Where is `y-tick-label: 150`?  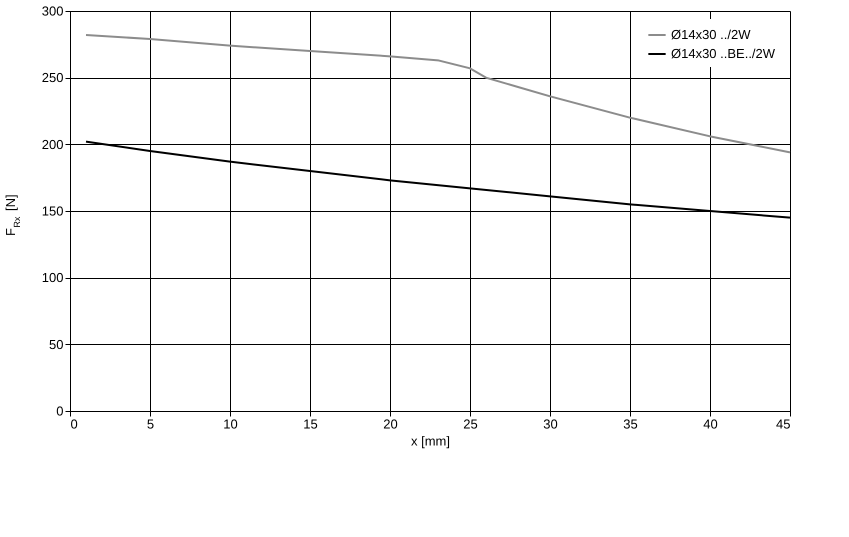
y-tick-label: 150 is located at coordinates (53, 211).